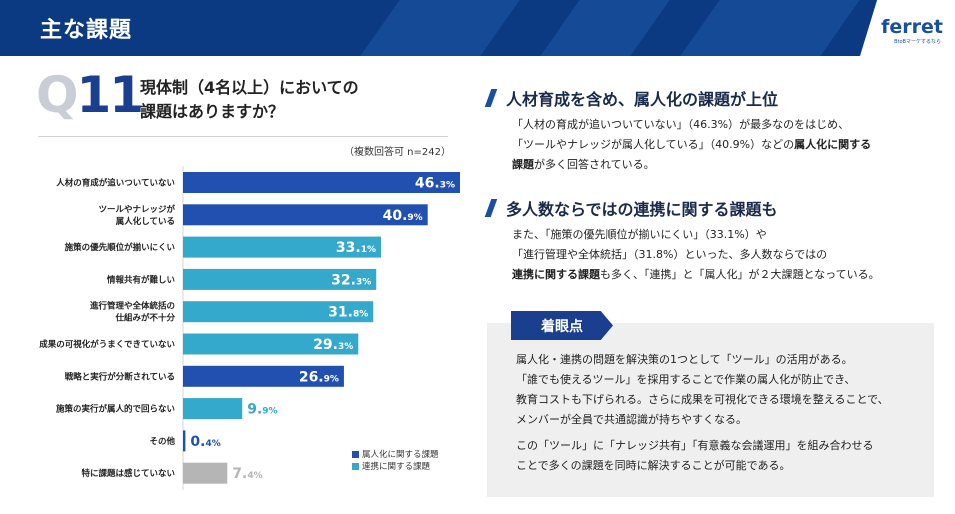 This screenshot has height=514, width=955. What do you see at coordinates (107, 344) in the screenshot?
I see `category-label: 成果の可視化がうまくできていない` at bounding box center [107, 344].